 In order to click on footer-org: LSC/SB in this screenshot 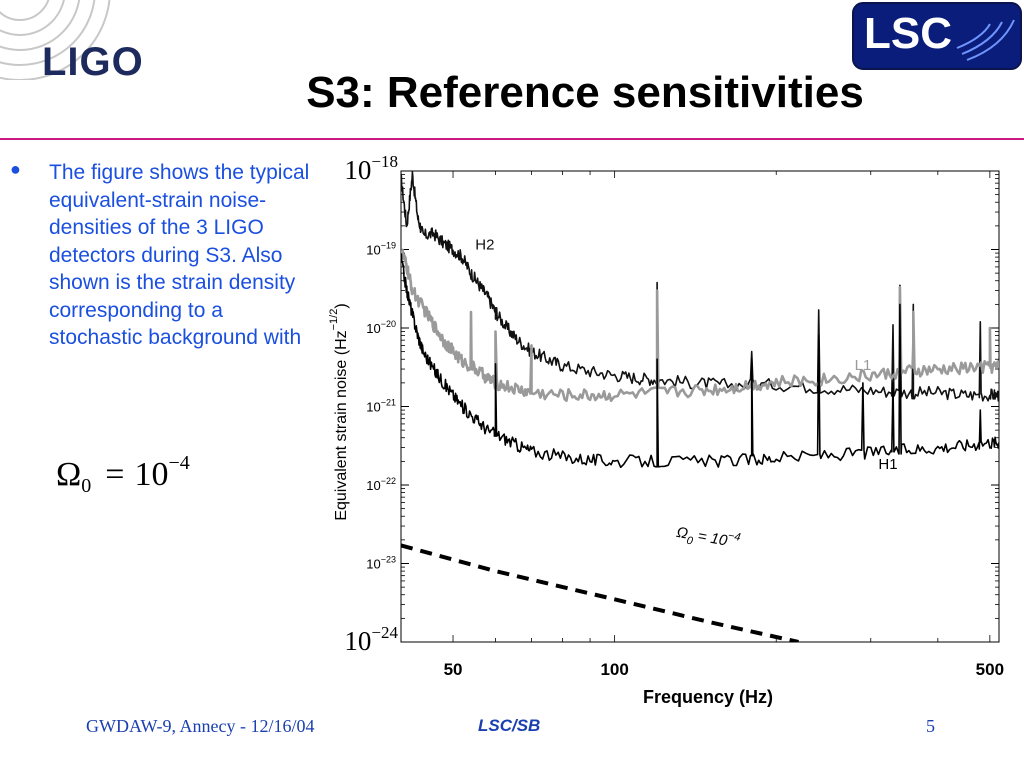, I will do `click(509, 725)`.